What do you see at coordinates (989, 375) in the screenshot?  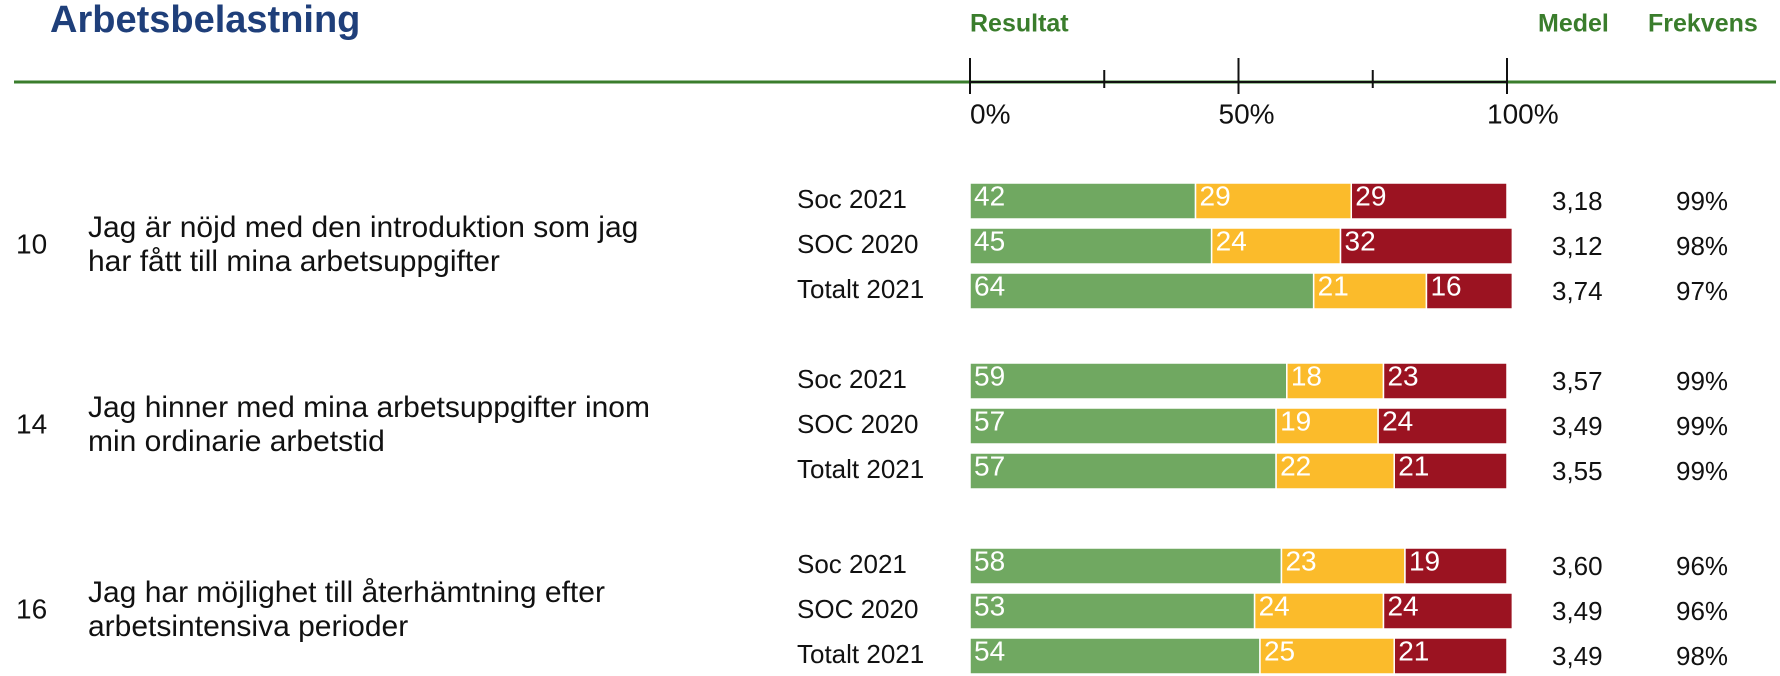 I see `segment-label: 59` at bounding box center [989, 375].